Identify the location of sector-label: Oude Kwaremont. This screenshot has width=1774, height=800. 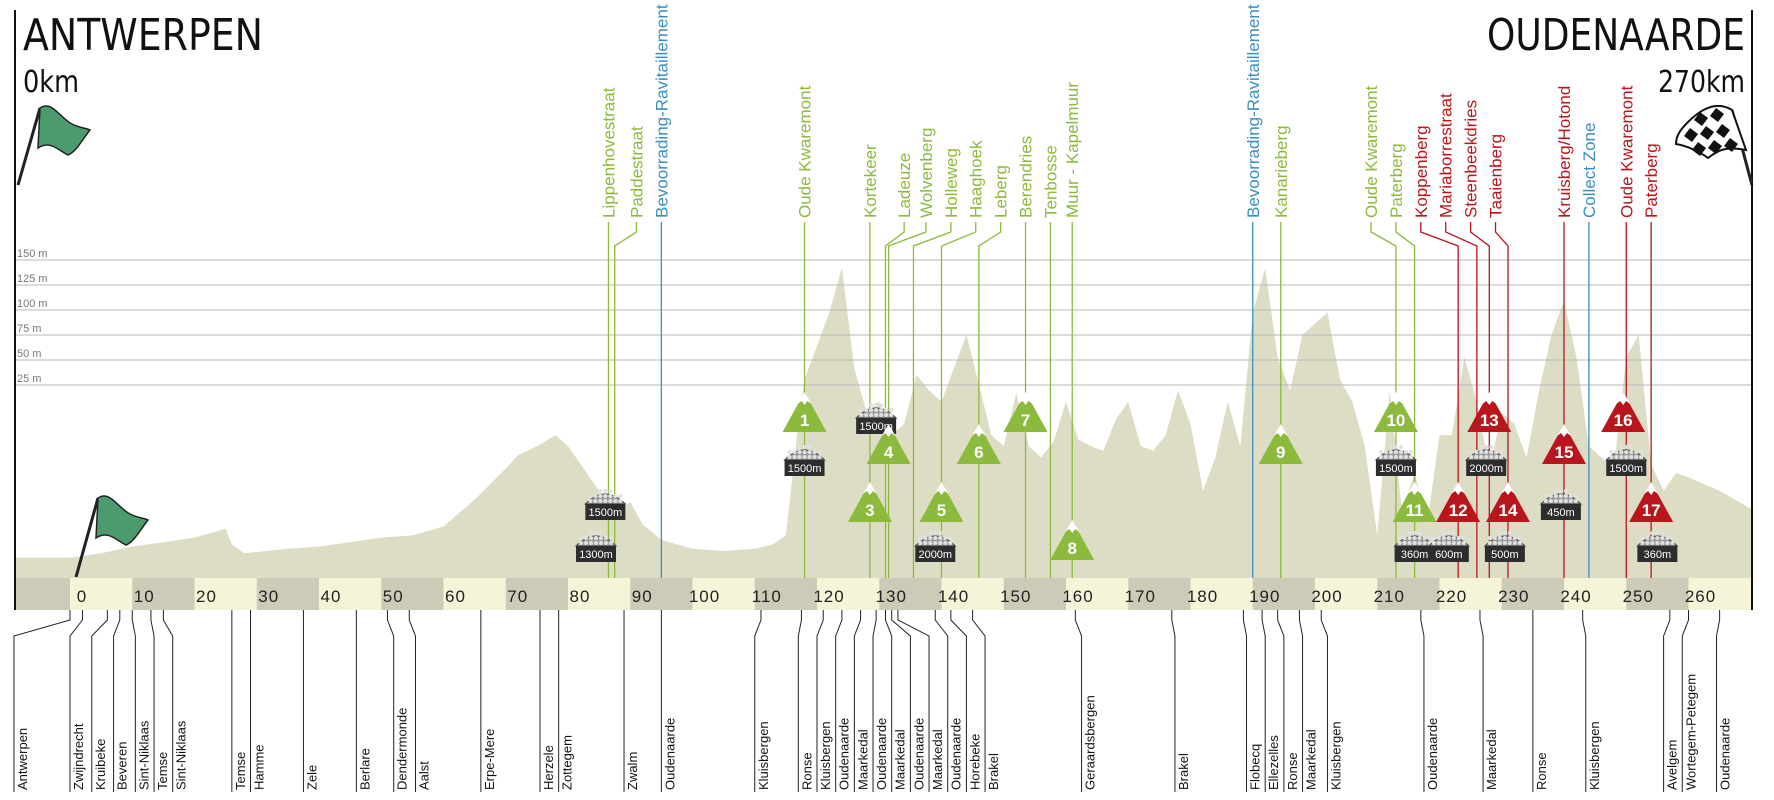
(805, 151).